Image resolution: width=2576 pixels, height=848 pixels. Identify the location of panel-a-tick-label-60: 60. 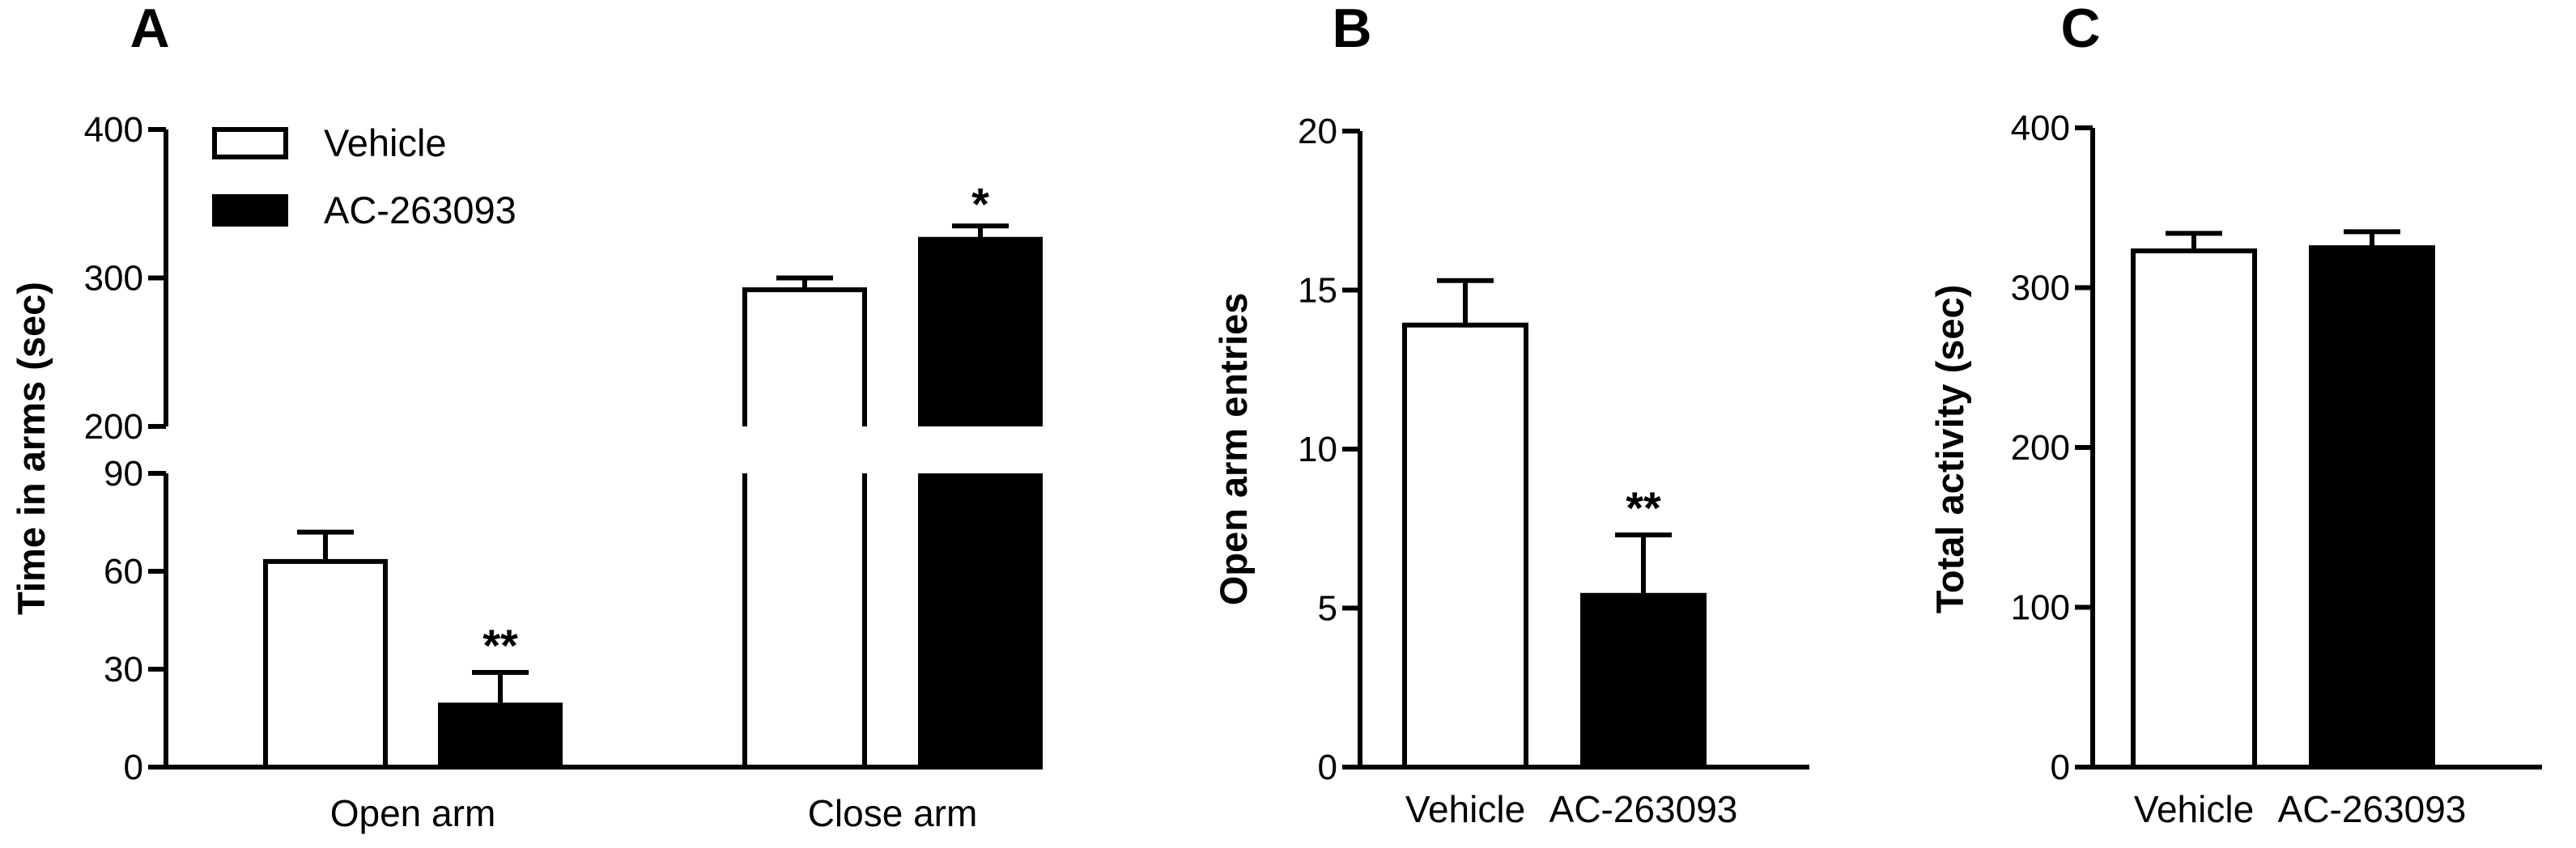
(124, 571).